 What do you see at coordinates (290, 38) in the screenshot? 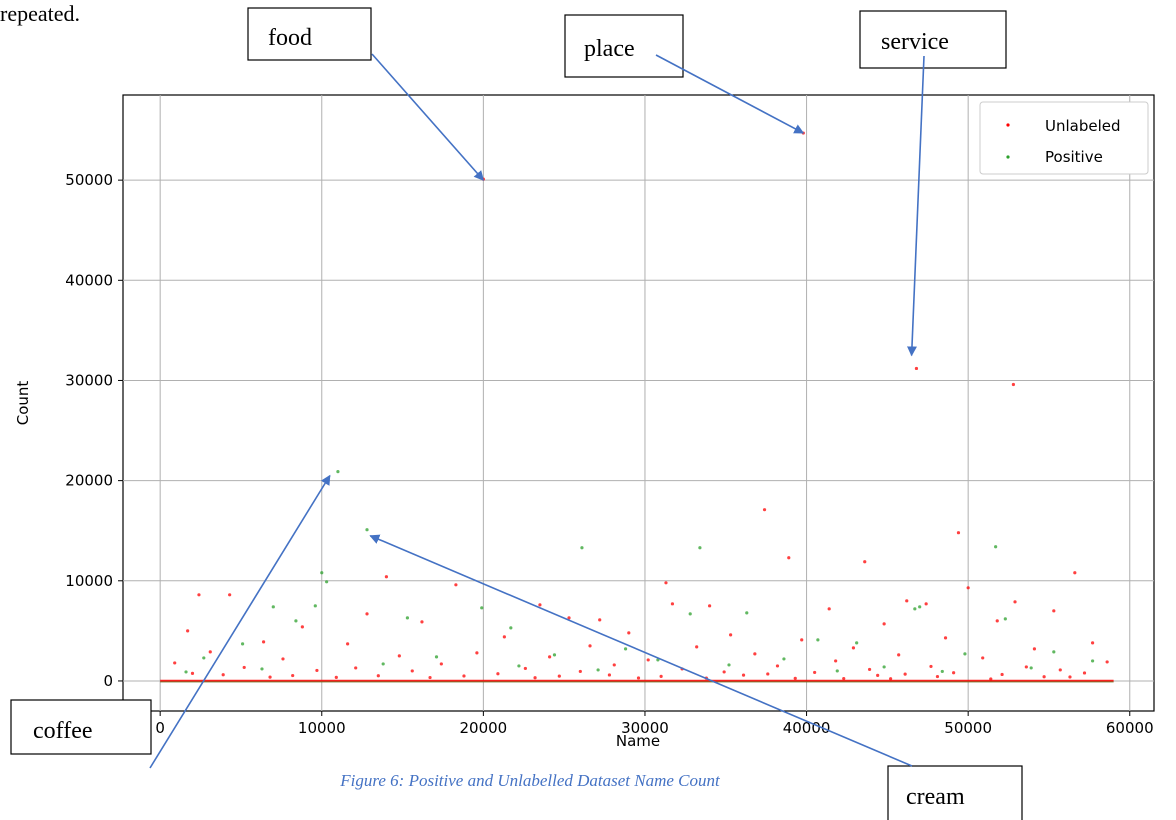
I see `callout-label-food: food` at bounding box center [290, 38].